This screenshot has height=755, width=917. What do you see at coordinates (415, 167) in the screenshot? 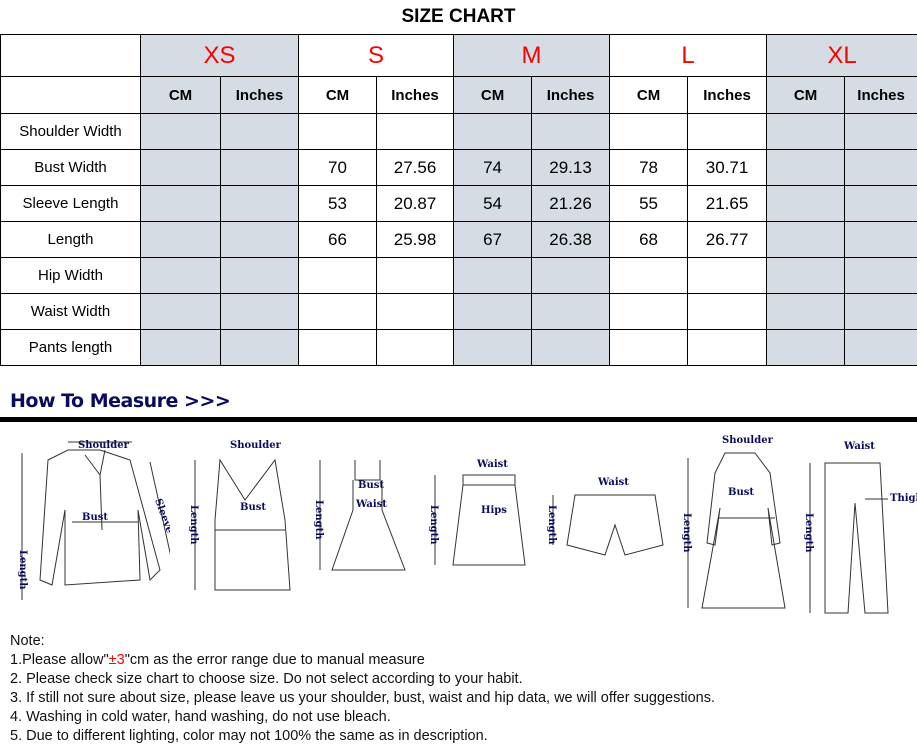
I see `table-cell: 27.56` at bounding box center [415, 167].